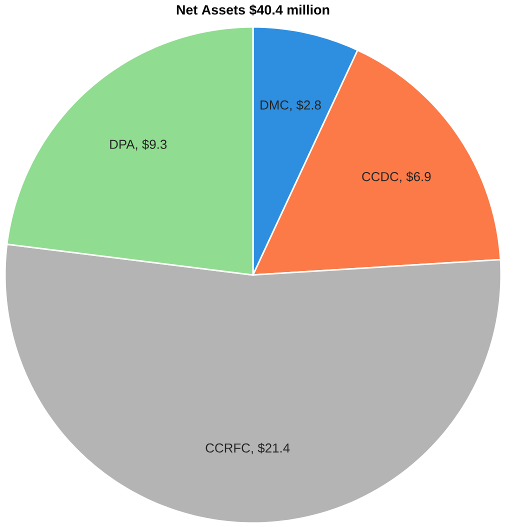 This screenshot has height=527, width=519. Describe the element at coordinates (271, 448) in the screenshot. I see `data-label: , $21.4` at that location.